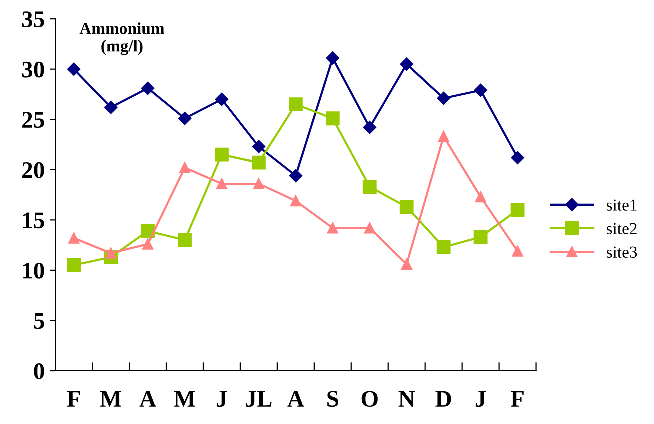  What do you see at coordinates (444, 399) in the screenshot?
I see `x-tick-label: D` at bounding box center [444, 399].